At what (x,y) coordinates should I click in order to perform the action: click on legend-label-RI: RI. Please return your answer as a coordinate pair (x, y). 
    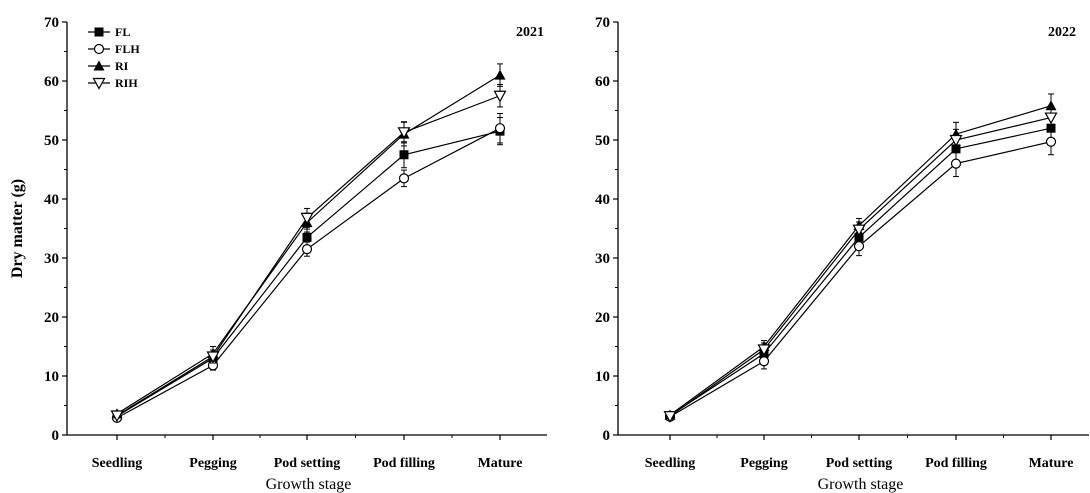
    Looking at the image, I should click on (122, 66).